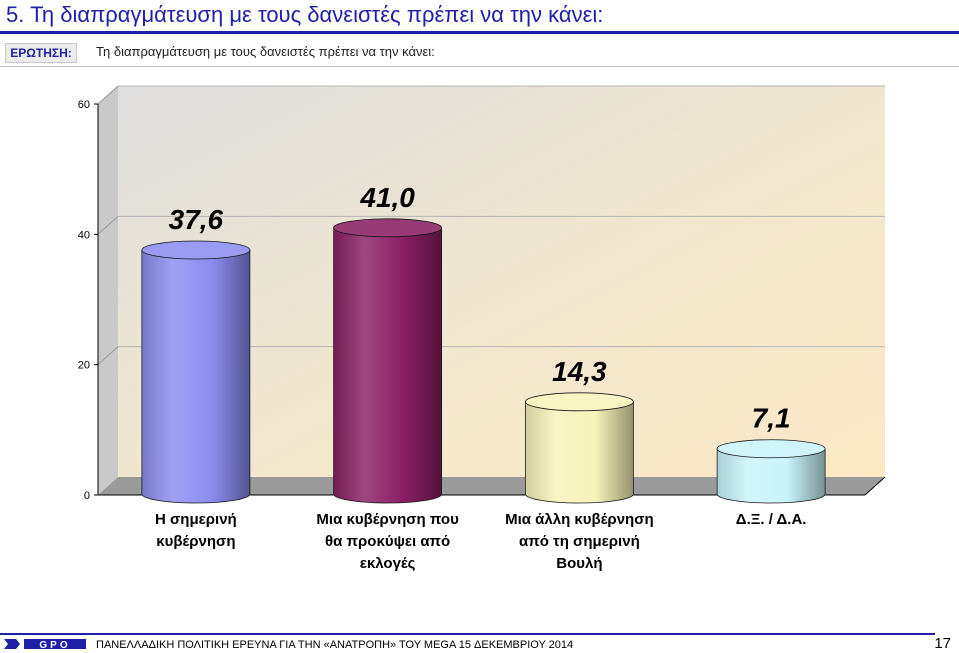 This screenshot has width=959, height=653. I want to click on chart-floor, so click(491, 486).